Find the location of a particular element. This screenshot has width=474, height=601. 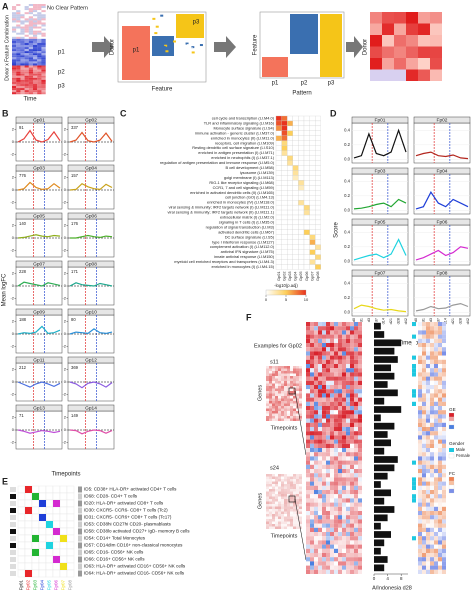

gene-count: 776 is located at coordinates (23, 175).